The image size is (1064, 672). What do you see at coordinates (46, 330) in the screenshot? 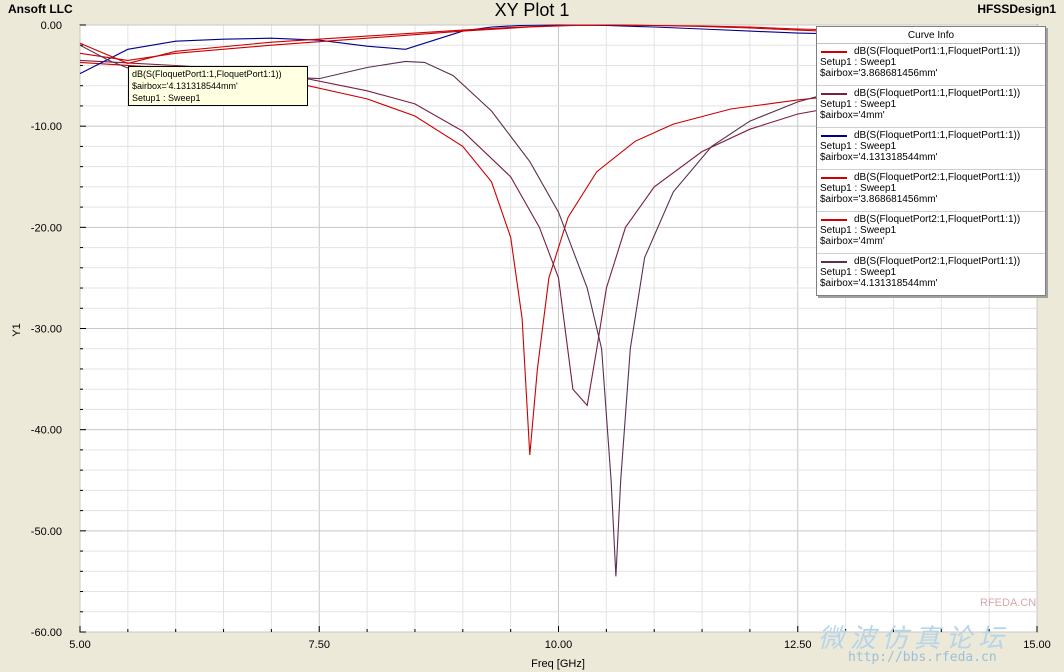
I see `y-tick-label: -30.00` at bounding box center [46, 330].